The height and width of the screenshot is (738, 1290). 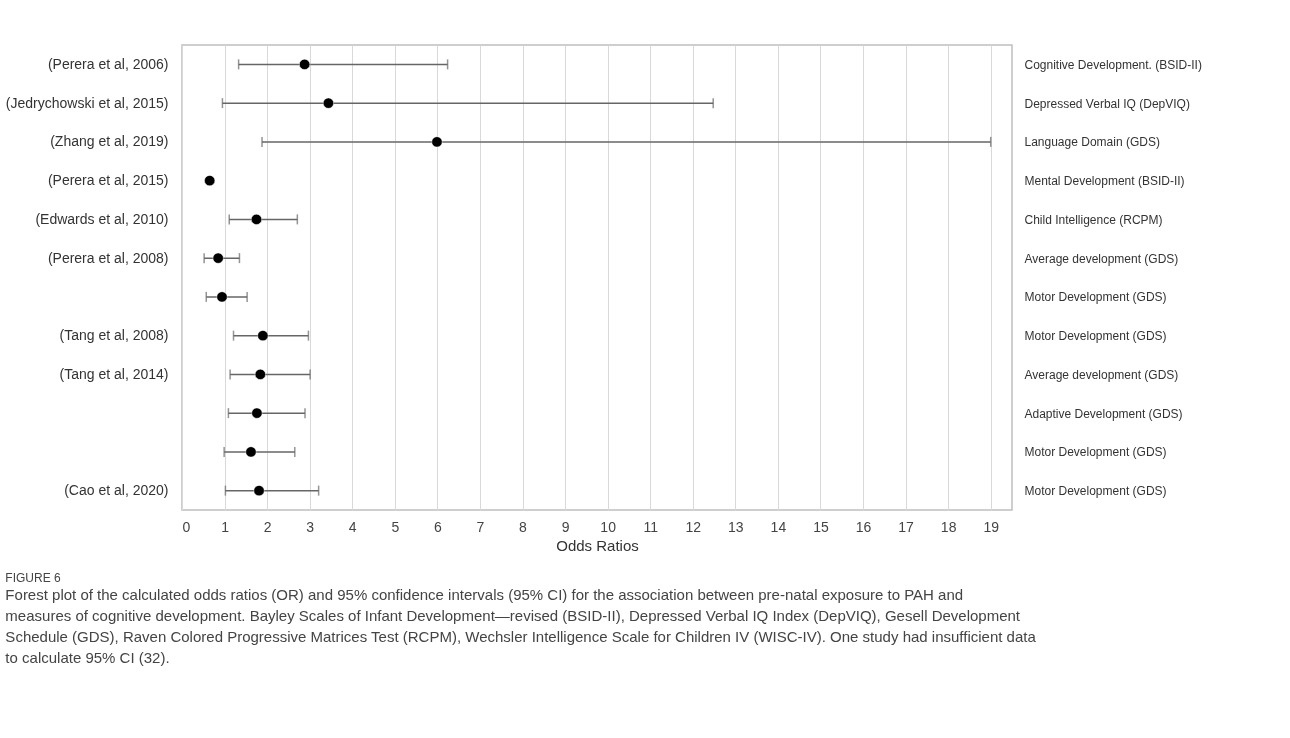 I want to click on x-tick-label: 10, so click(x=608, y=526).